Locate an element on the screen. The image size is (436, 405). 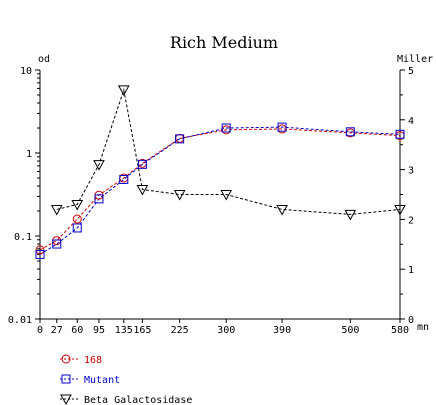
x-tick-label: 300 is located at coordinates (226, 330).